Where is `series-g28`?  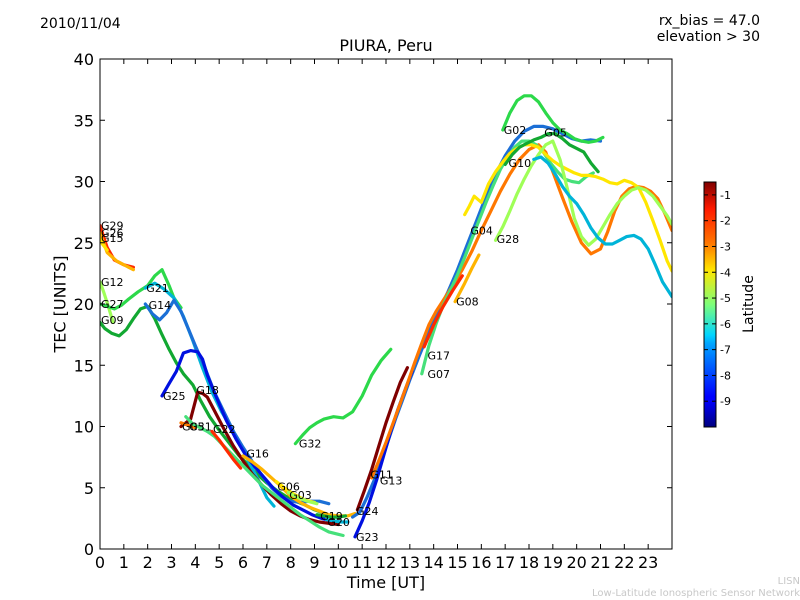 series-g28 is located at coordinates (583, 193).